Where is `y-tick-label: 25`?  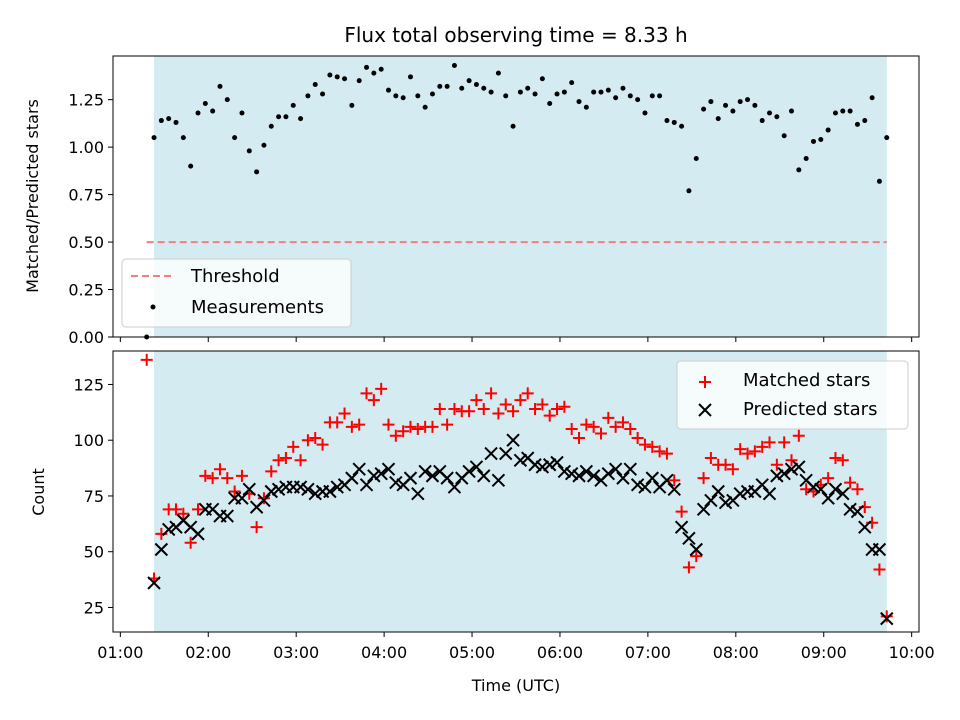 y-tick-label: 25 is located at coordinates (94, 607).